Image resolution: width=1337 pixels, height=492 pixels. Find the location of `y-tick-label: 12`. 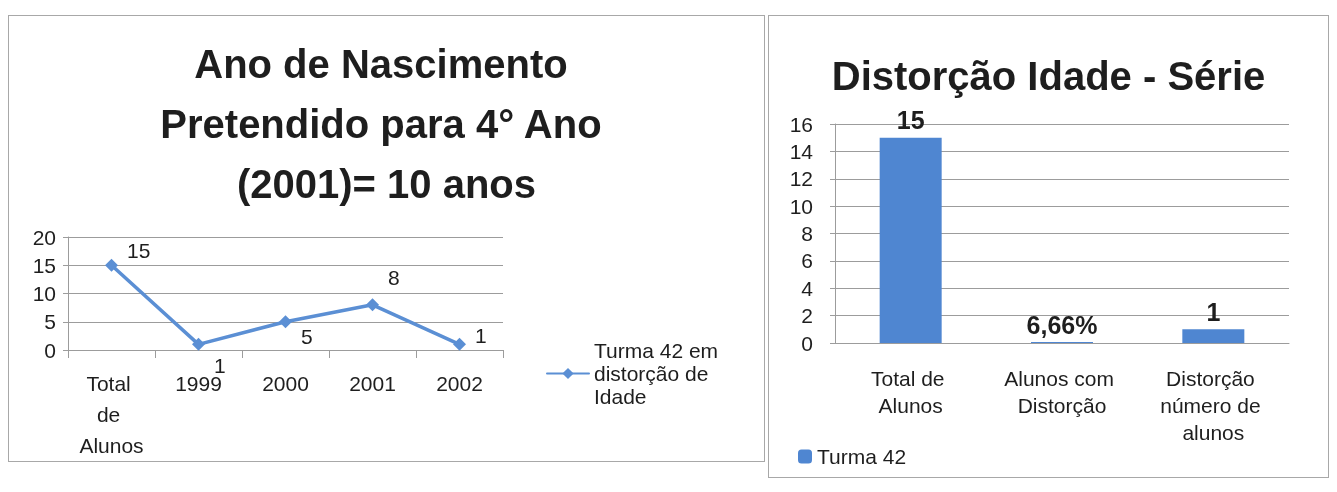

y-tick-label: 12 is located at coordinates (801, 179).